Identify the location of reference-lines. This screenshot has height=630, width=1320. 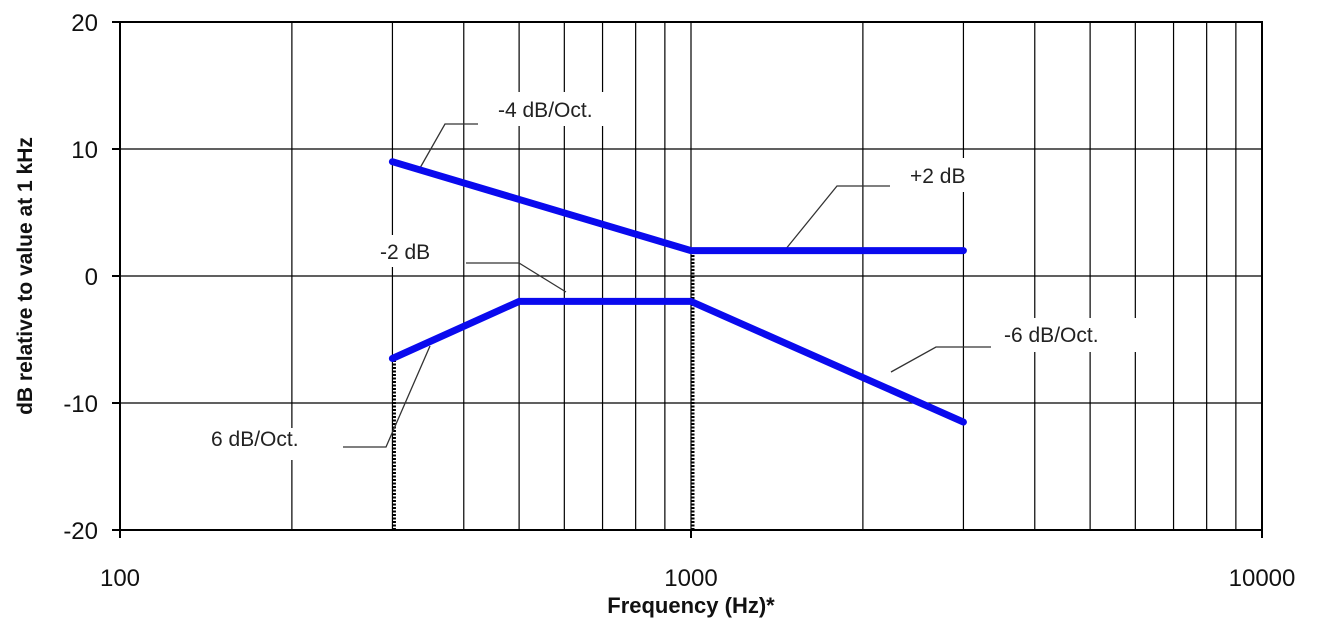
(543, 390).